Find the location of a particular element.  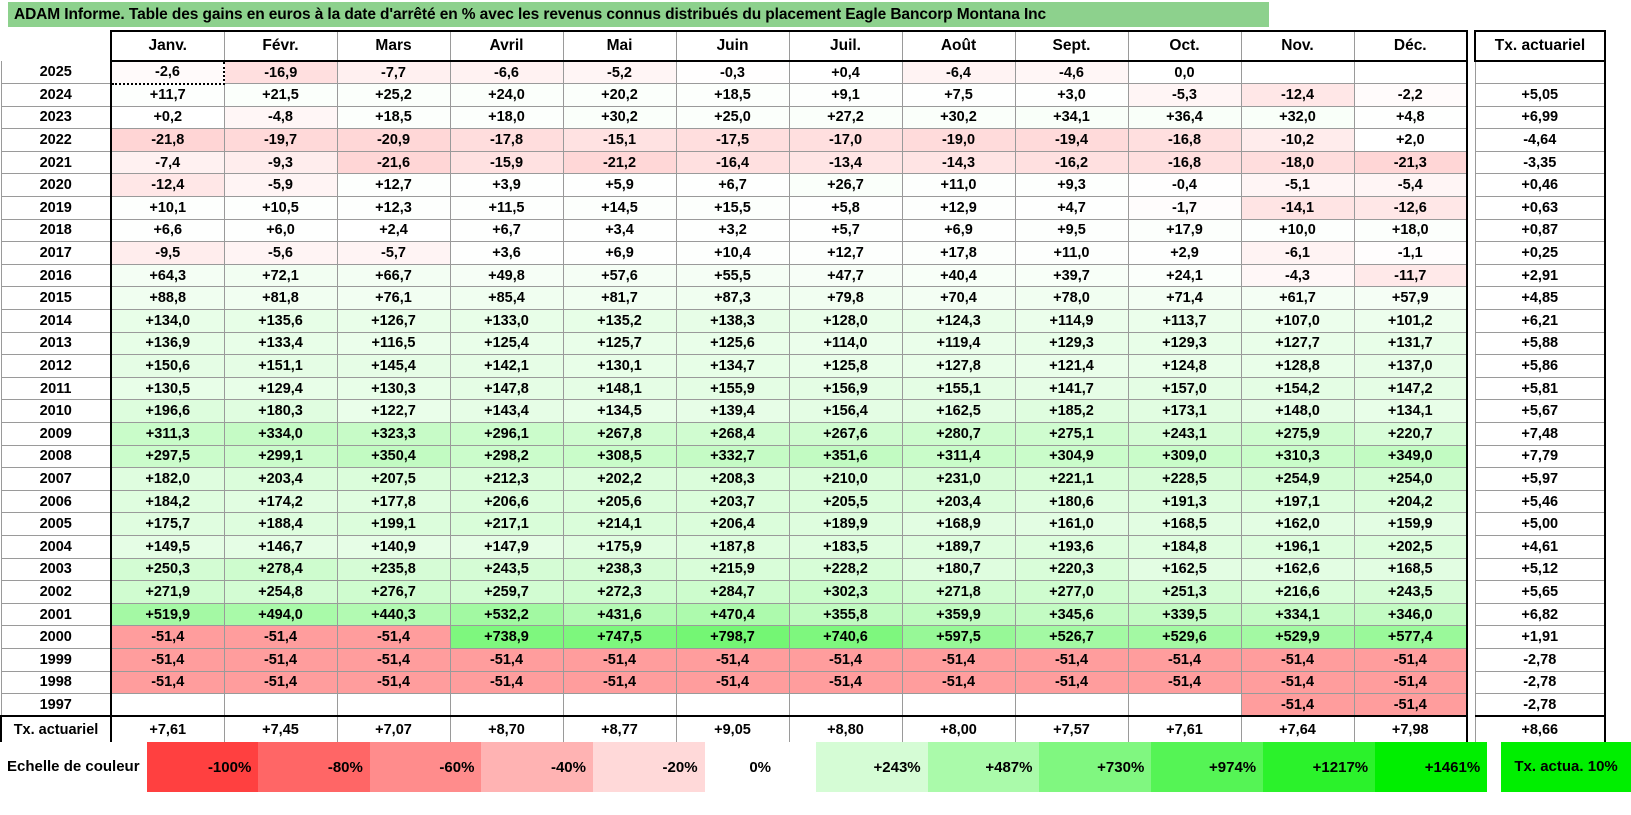

row-tx-actuariel: +7,48 is located at coordinates (1540, 434).